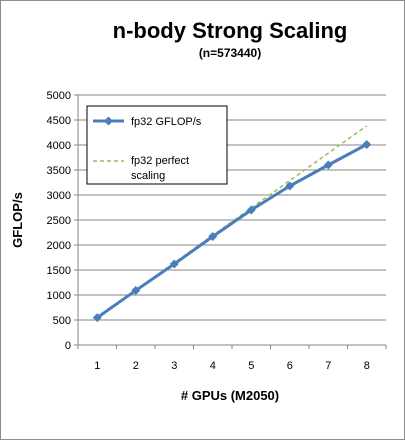 The width and height of the screenshot is (405, 440). What do you see at coordinates (251, 366) in the screenshot?
I see `x-tick-label: 5` at bounding box center [251, 366].